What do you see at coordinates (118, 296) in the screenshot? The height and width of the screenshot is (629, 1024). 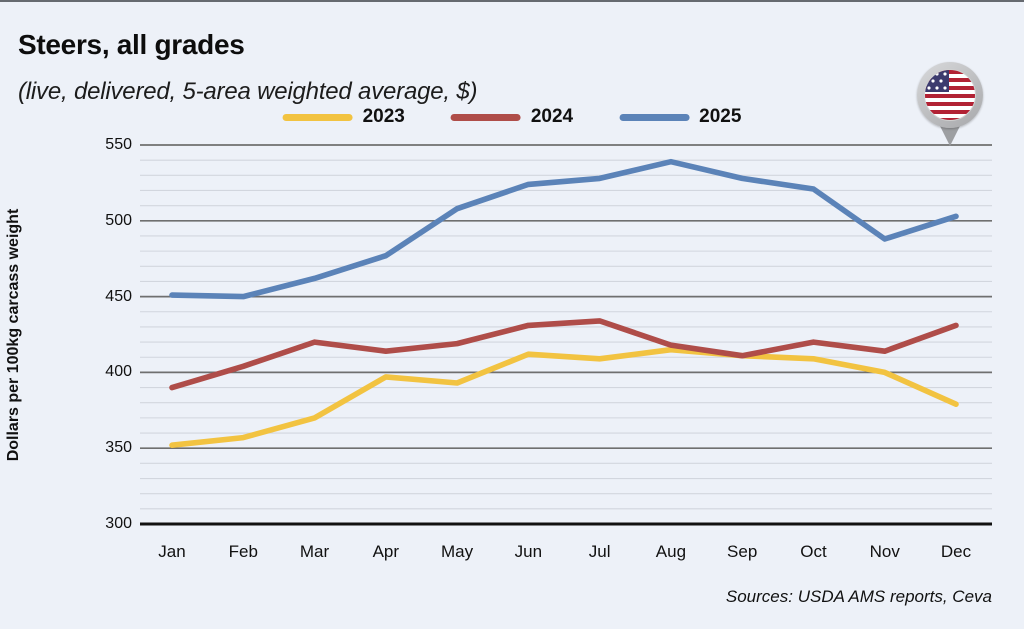 I see `y-tick-label: 450` at bounding box center [118, 296].